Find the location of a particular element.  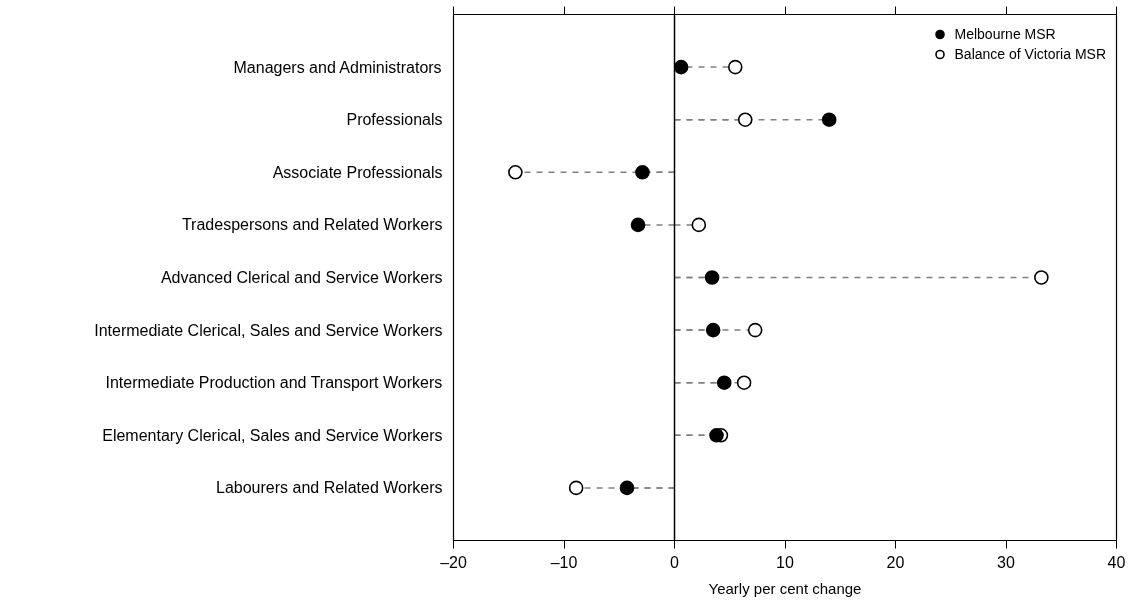

x-tick-label: –10 is located at coordinates (564, 562).